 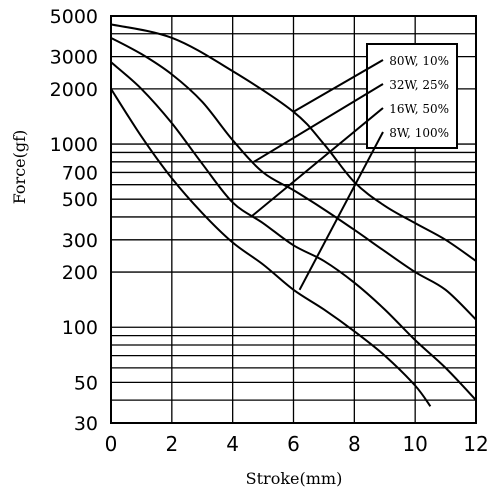 What do you see at coordinates (293, 444) in the screenshot?
I see `x-tick-label-3: 6` at bounding box center [293, 444].